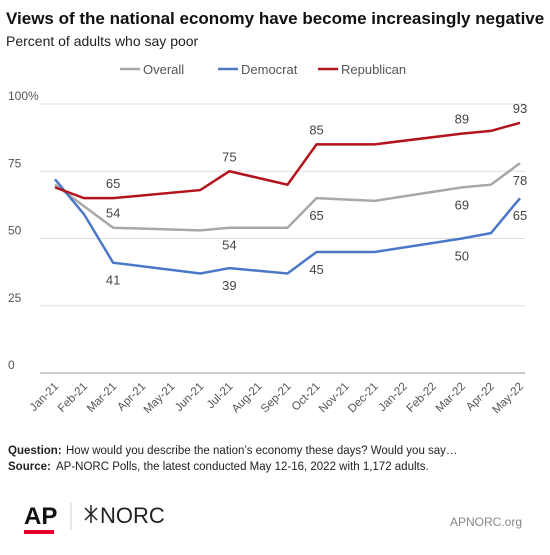 This screenshot has height=555, width=550. I want to click on x-tick-label: Jan-21, so click(44, 397).